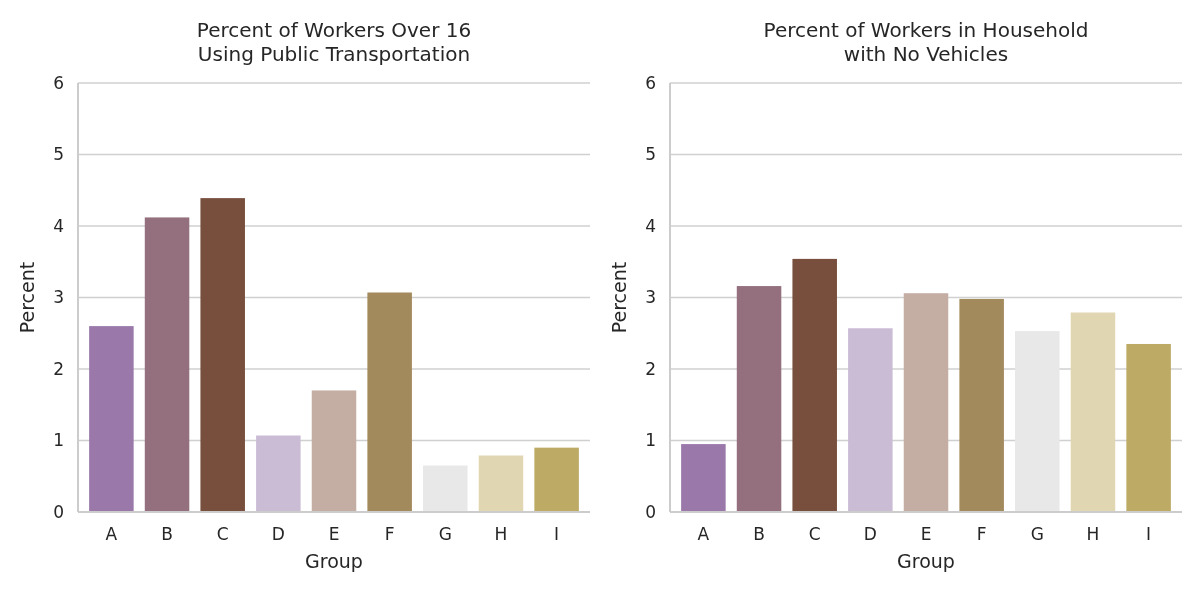  Describe the element at coordinates (926, 42) in the screenshot. I see `chart-title: Percent of Workers in Household with No Vehicles` at that location.